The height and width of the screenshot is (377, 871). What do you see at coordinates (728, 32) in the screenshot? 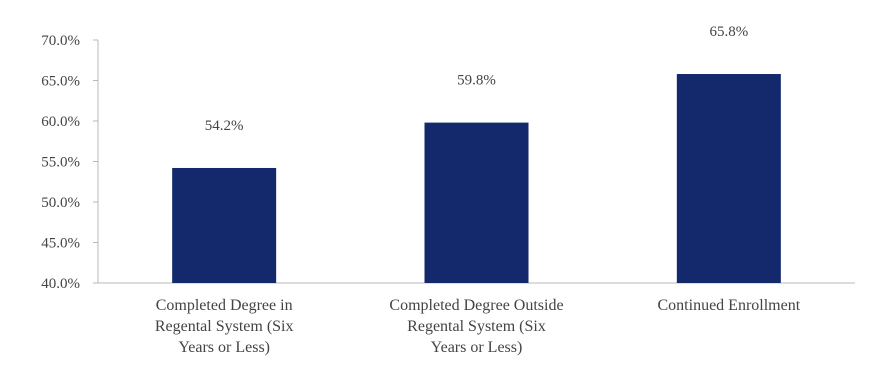
I see `data-label: 65.8%` at bounding box center [728, 32].